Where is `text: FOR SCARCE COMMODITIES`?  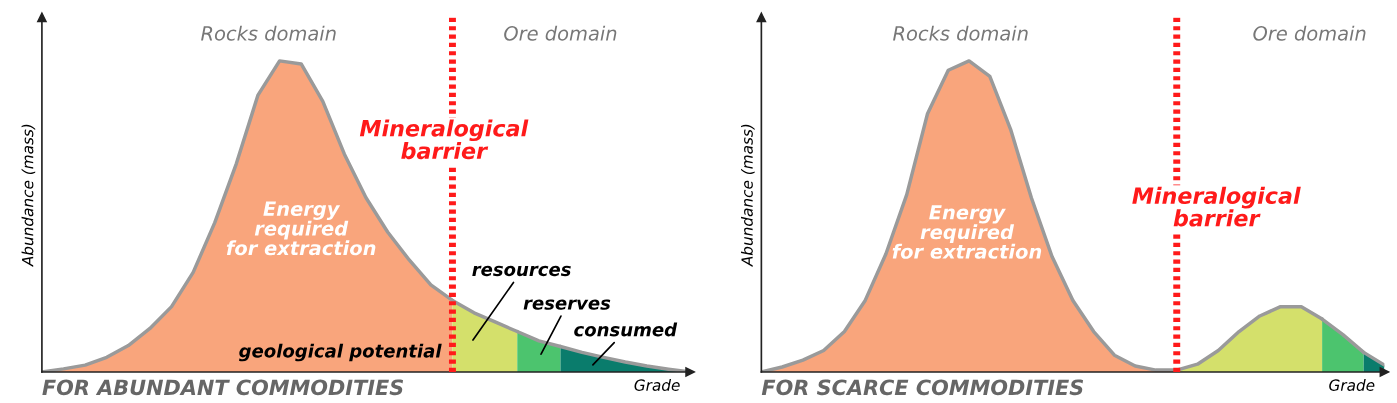 text: FOR SCARCE COMMODITIES is located at coordinates (922, 387).